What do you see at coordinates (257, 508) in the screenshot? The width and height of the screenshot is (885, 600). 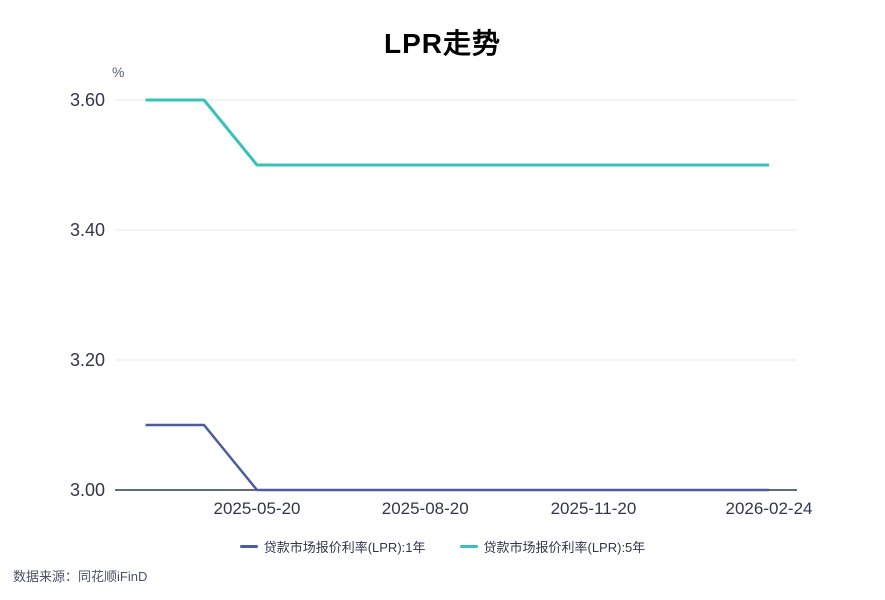 I see `x-tick-label: 2025-05-20` at bounding box center [257, 508].